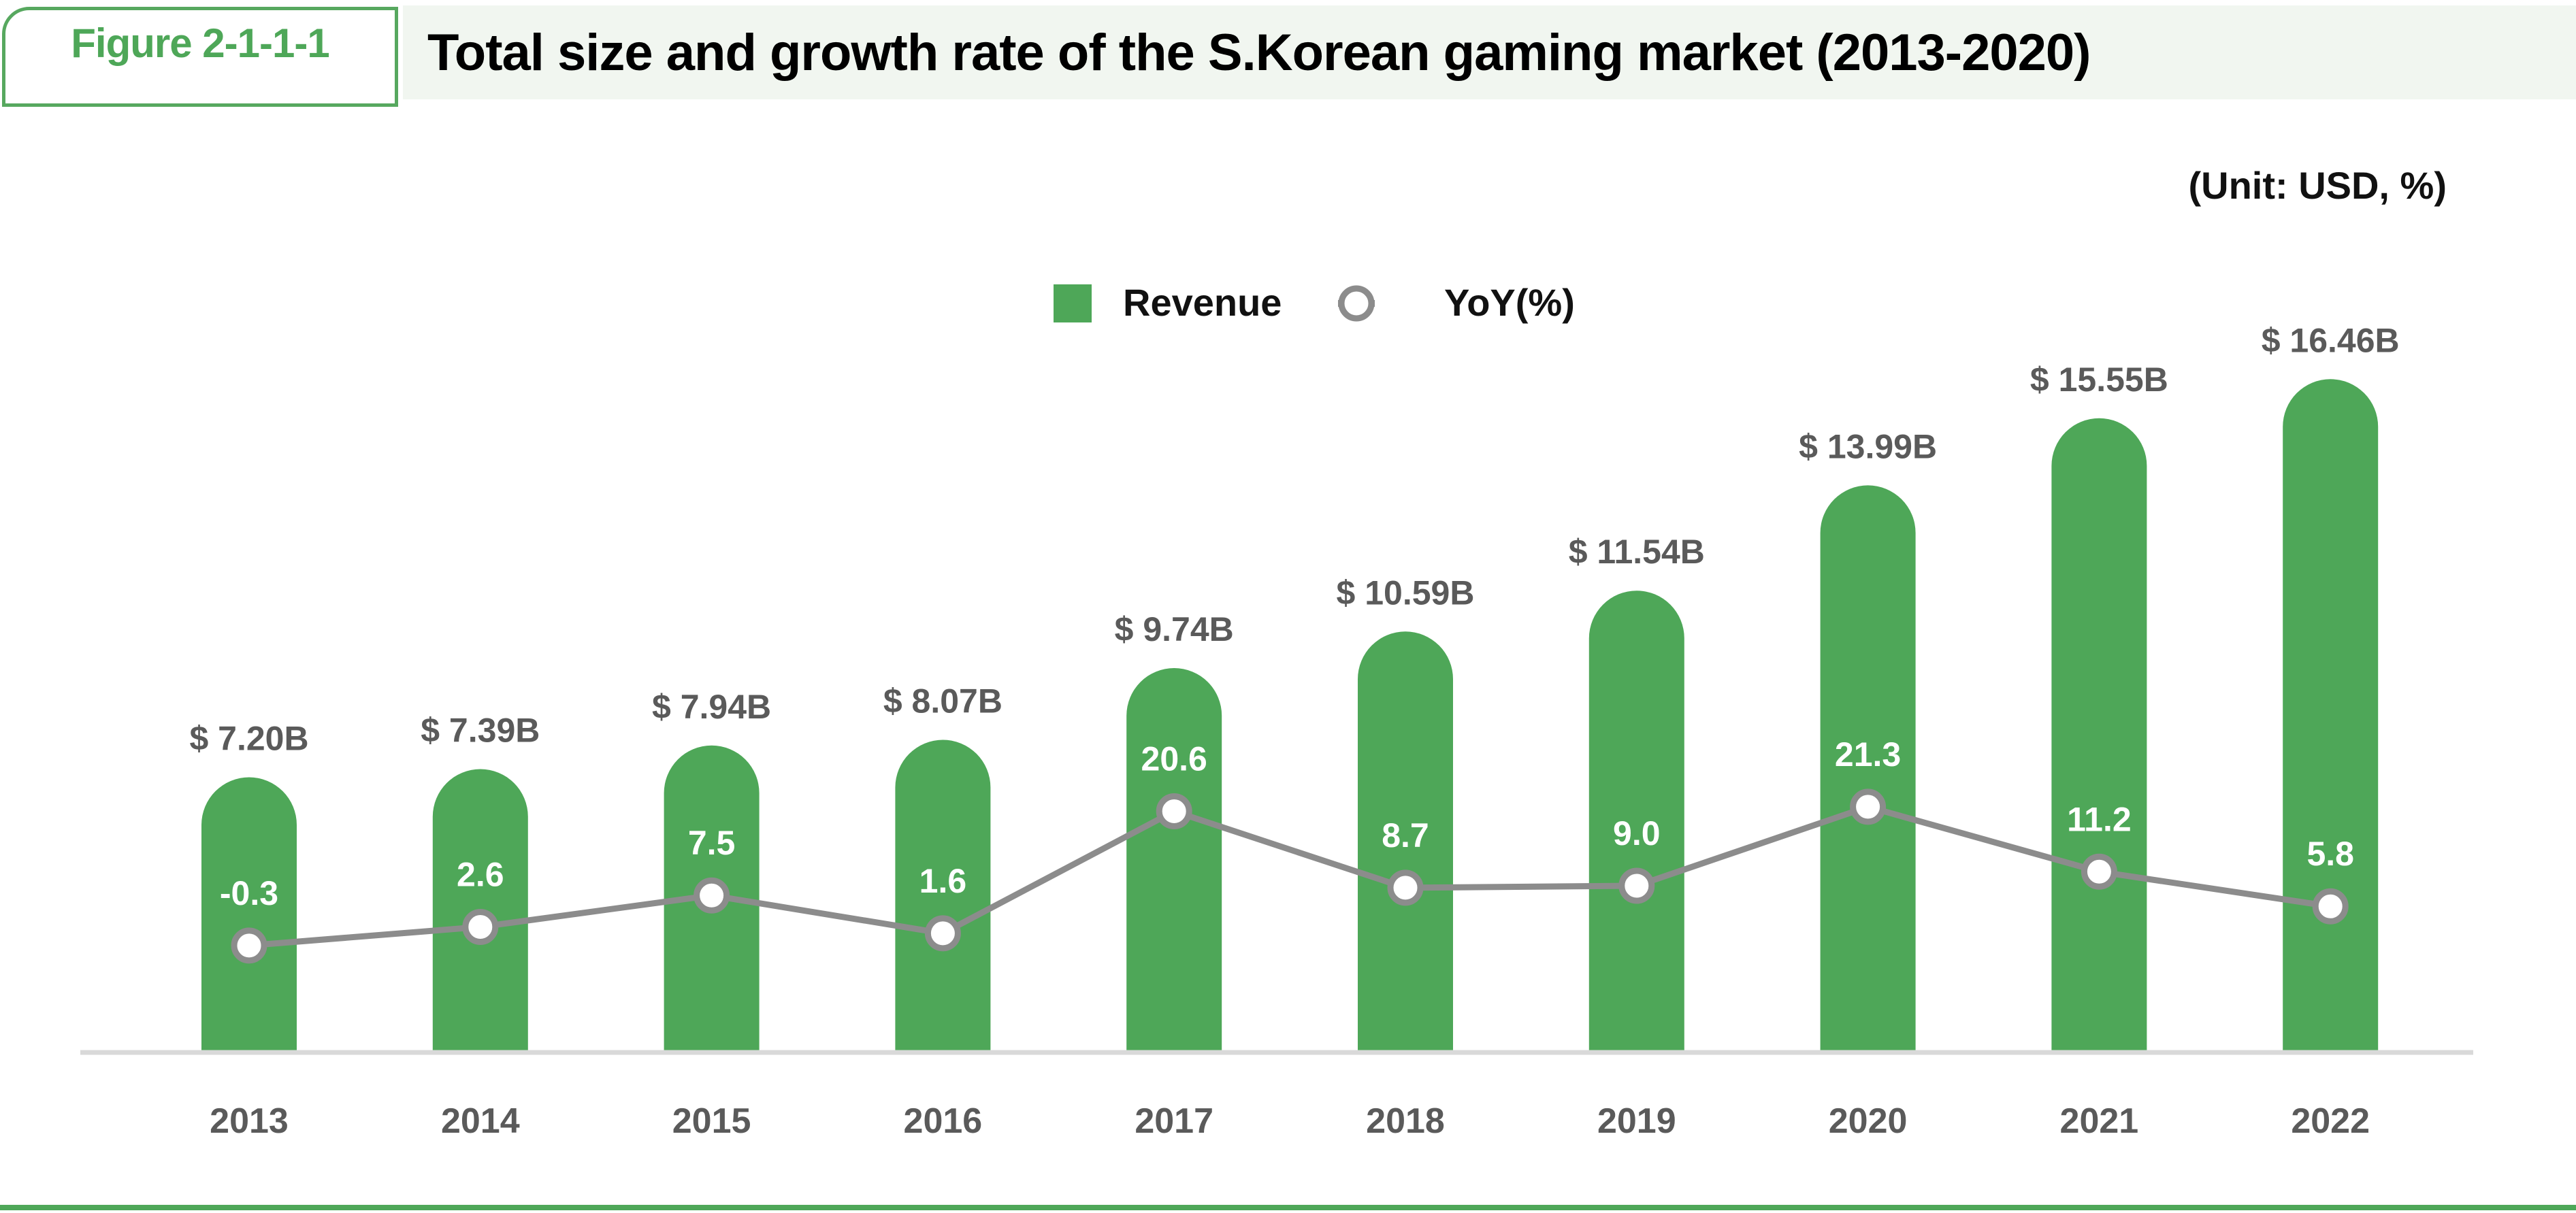 This screenshot has width=2576, height=1213. What do you see at coordinates (1174, 759) in the screenshot?
I see `yoy-label-2017: 20.6` at bounding box center [1174, 759].